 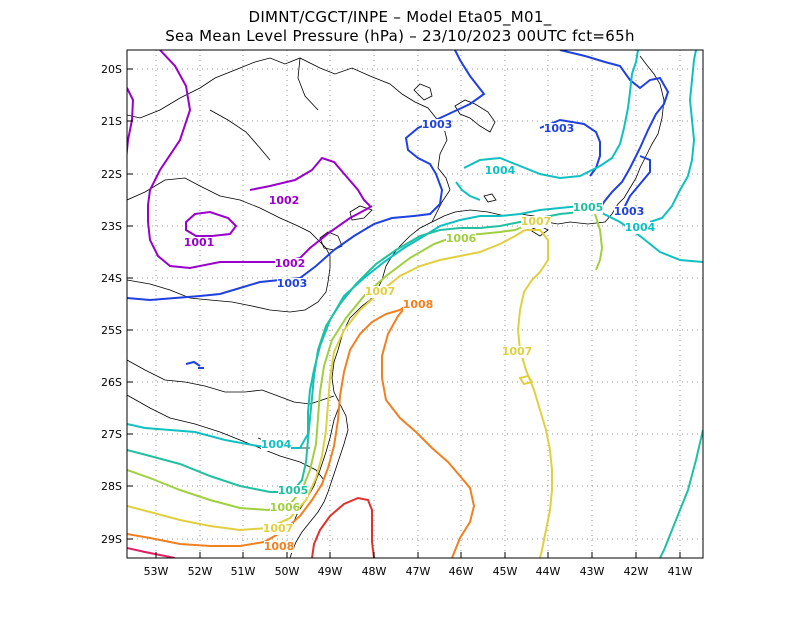 I want to click on lon-tick-label: 51W, so click(x=243, y=571).